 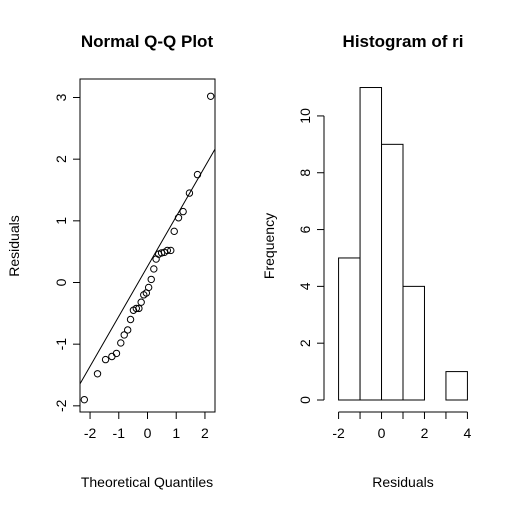 What do you see at coordinates (90, 433) in the screenshot?
I see `qq-x-tick-label: -2` at bounding box center [90, 433].